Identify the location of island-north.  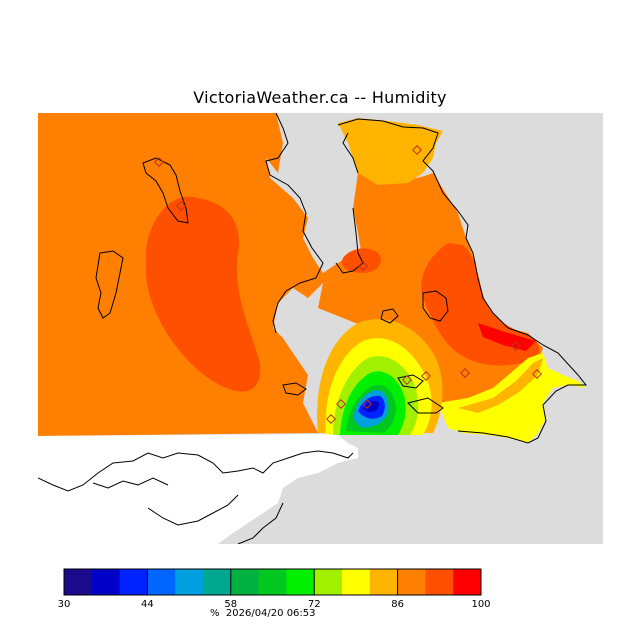
(165, 190).